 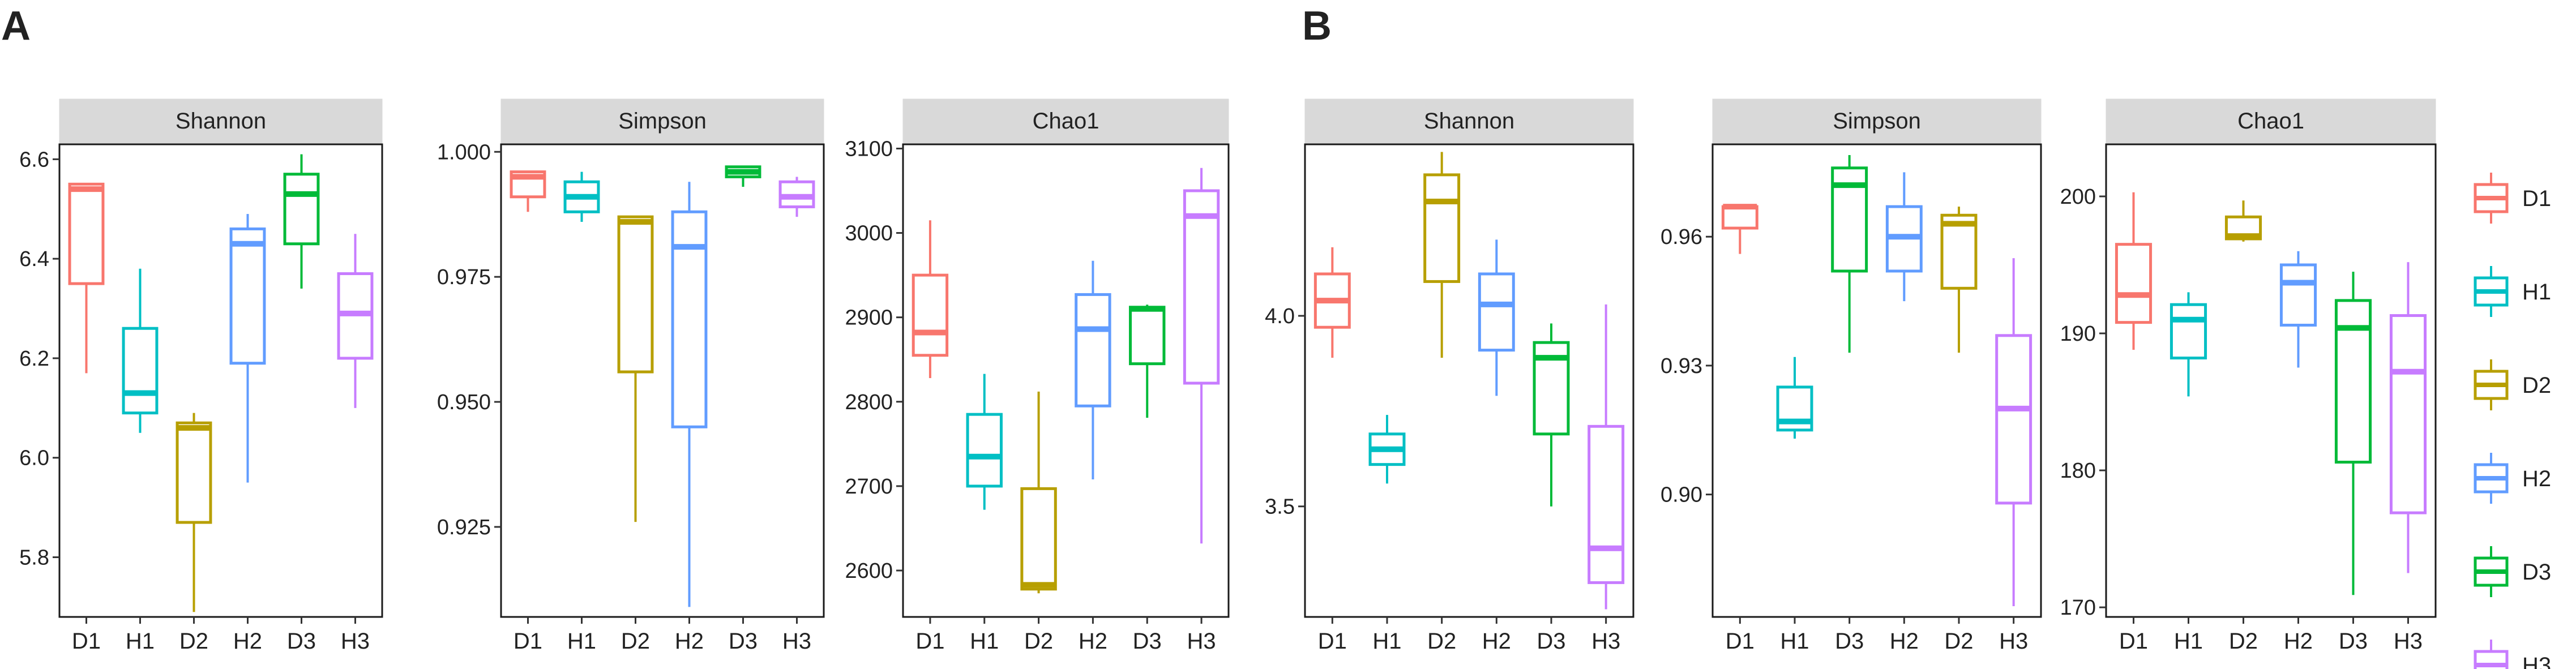 What do you see at coordinates (2536, 198) in the screenshot?
I see `legend-label: D1` at bounding box center [2536, 198].